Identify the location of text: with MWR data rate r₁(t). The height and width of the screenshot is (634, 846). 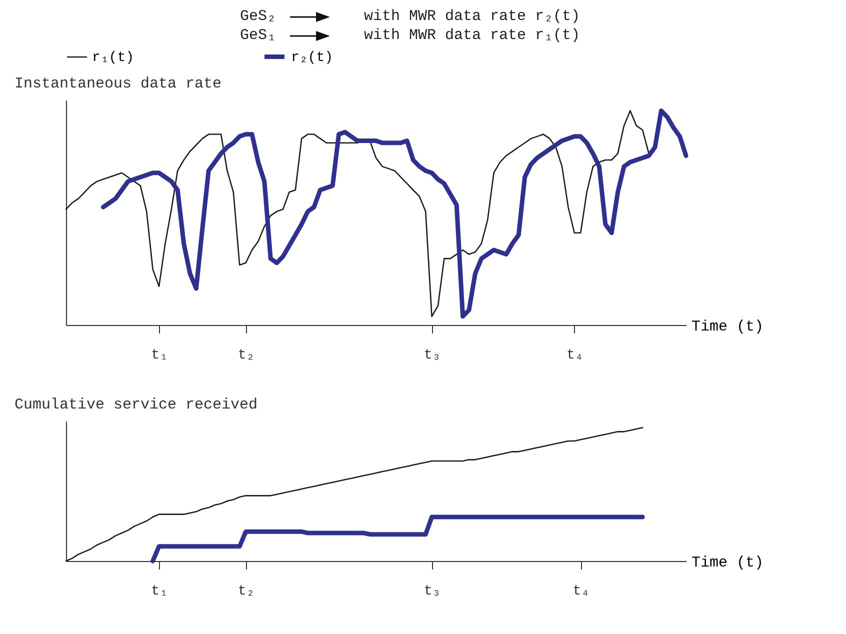
(472, 35).